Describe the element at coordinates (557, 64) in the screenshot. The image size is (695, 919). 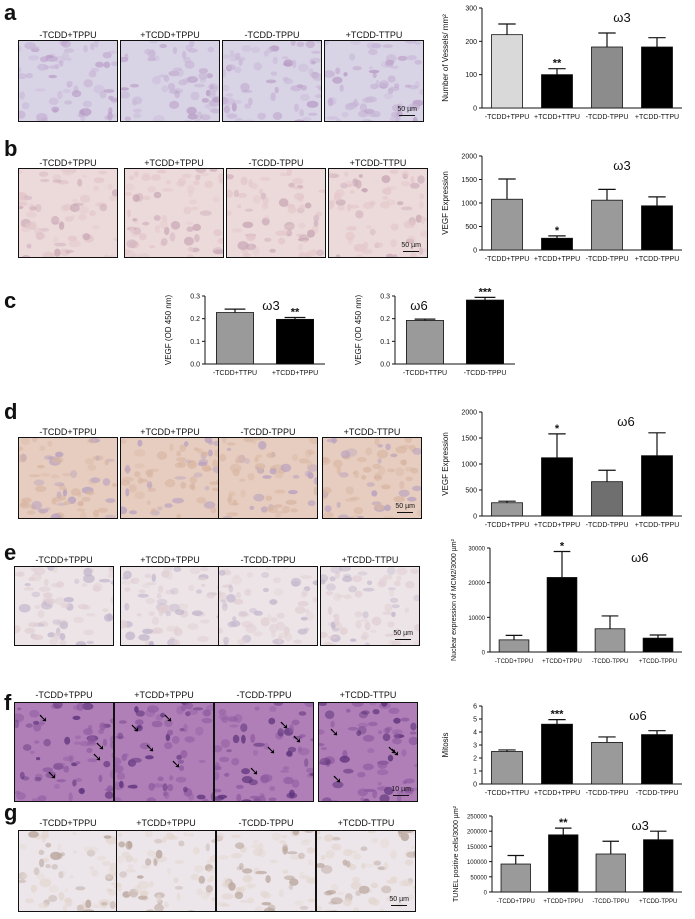
I see `significance-marker: **` at that location.